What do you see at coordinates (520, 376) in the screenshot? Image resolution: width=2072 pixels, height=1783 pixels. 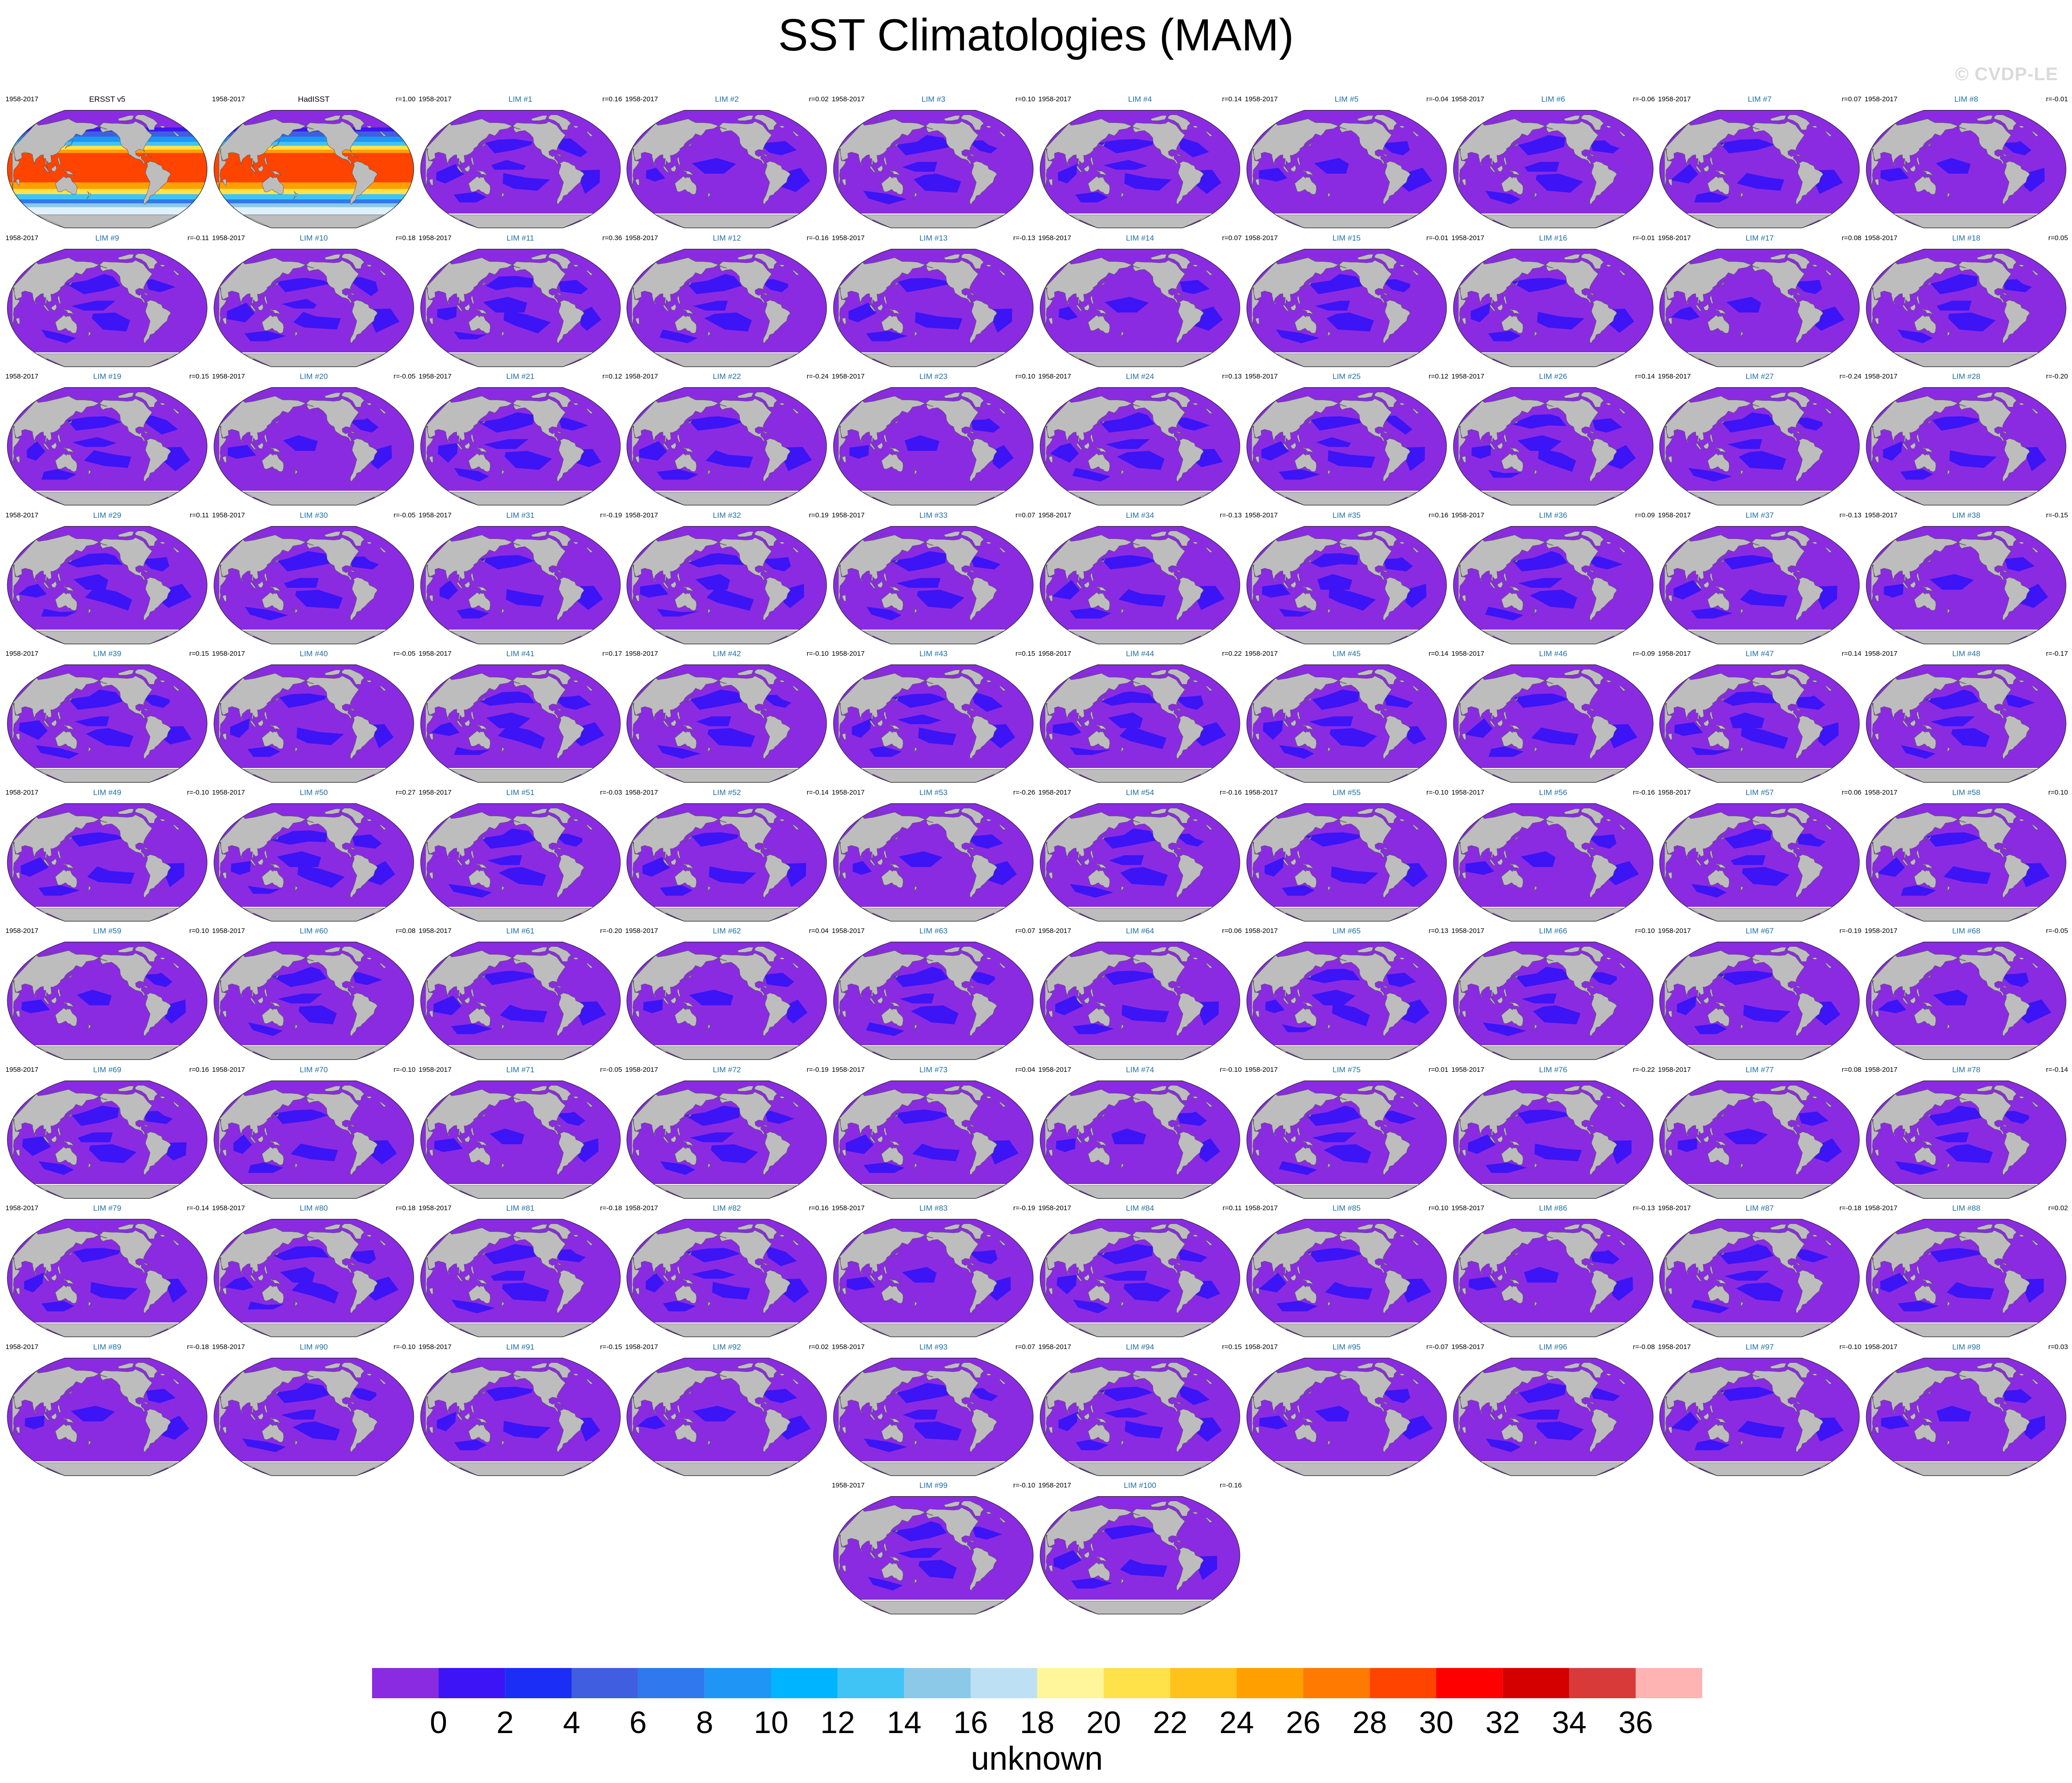 I see `panel-title: LIM #21` at bounding box center [520, 376].